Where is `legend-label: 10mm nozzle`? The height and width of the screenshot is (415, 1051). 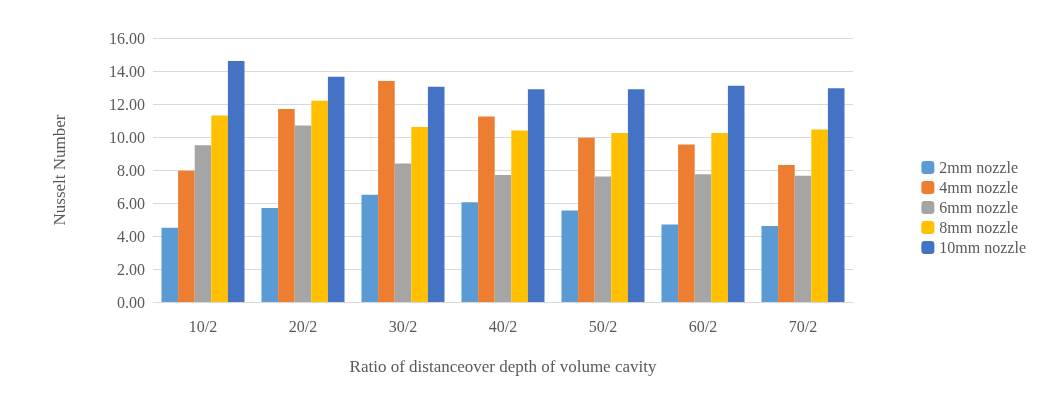 legend-label: 10mm nozzle is located at coordinates (982, 247).